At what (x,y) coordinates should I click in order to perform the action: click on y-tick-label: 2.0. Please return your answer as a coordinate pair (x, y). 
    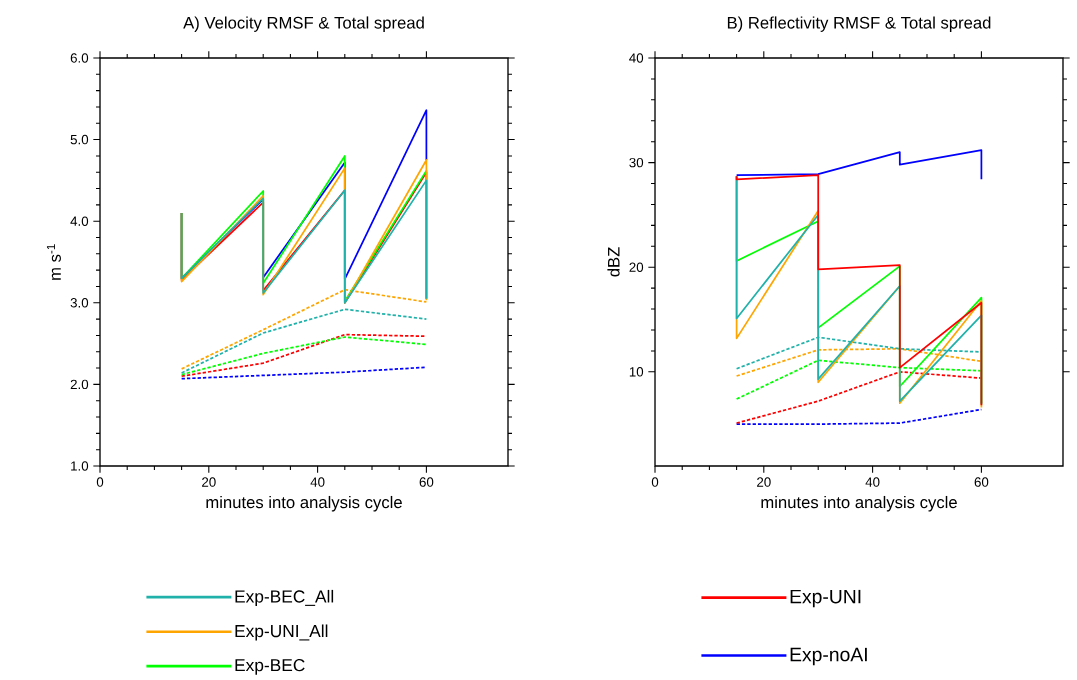
    Looking at the image, I should click on (79, 384).